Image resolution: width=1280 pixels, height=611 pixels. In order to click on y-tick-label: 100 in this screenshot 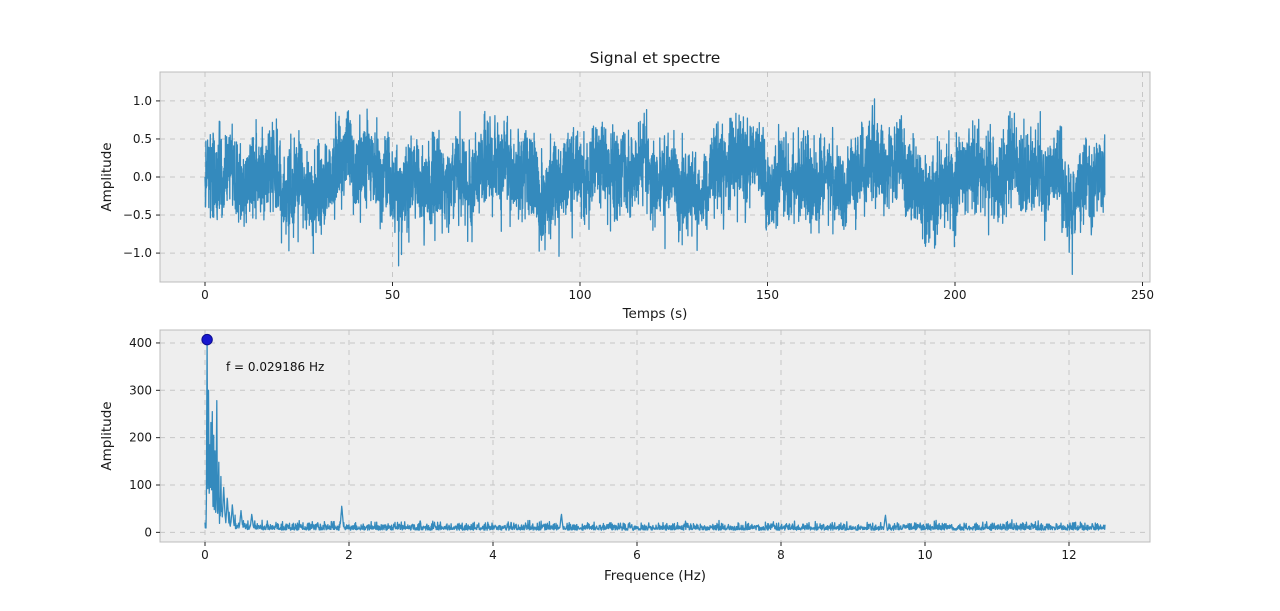, I will do `click(140, 485)`.